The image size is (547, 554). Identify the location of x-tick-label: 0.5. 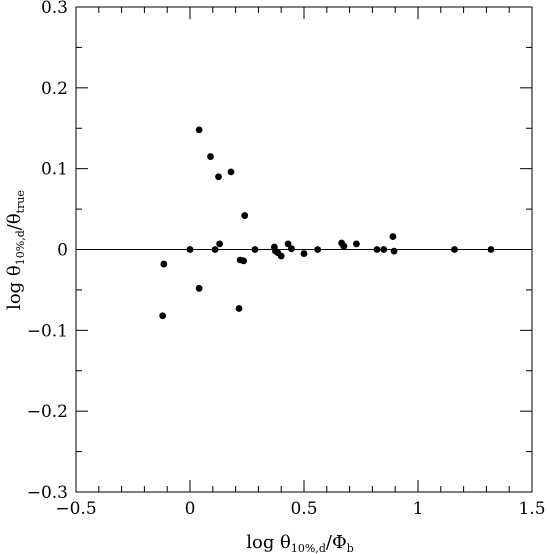
(303, 509).